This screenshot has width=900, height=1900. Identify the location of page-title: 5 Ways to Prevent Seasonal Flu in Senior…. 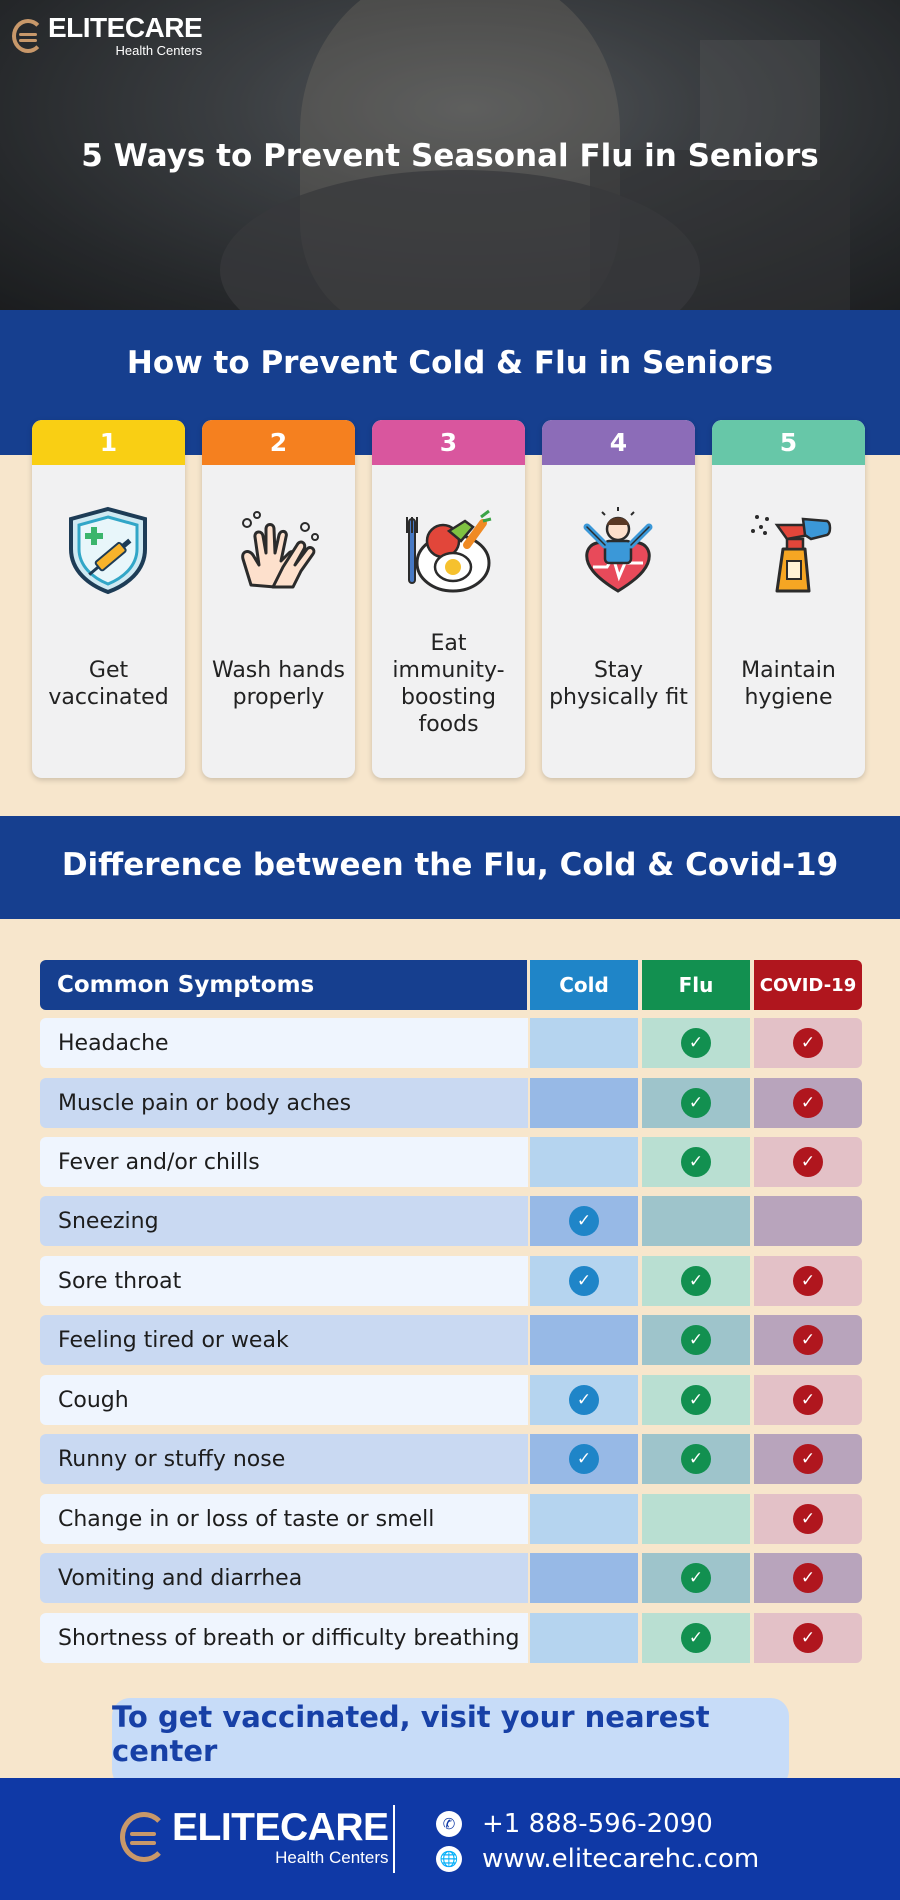
(450, 156).